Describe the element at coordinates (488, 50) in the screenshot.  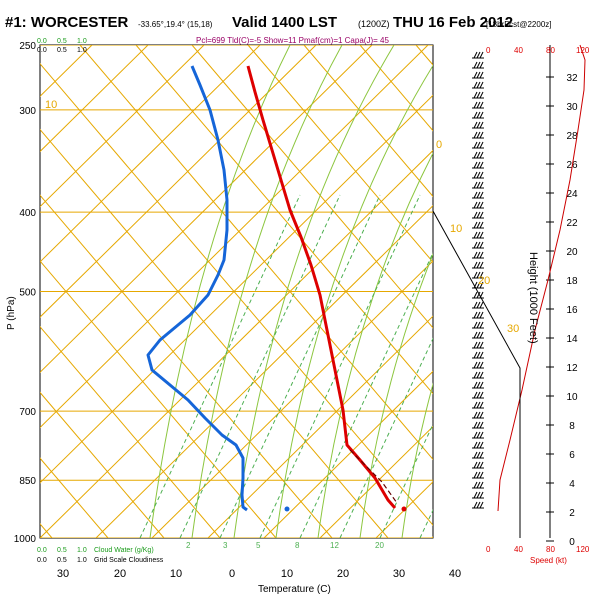
I see `speed-top-0: 0` at that location.